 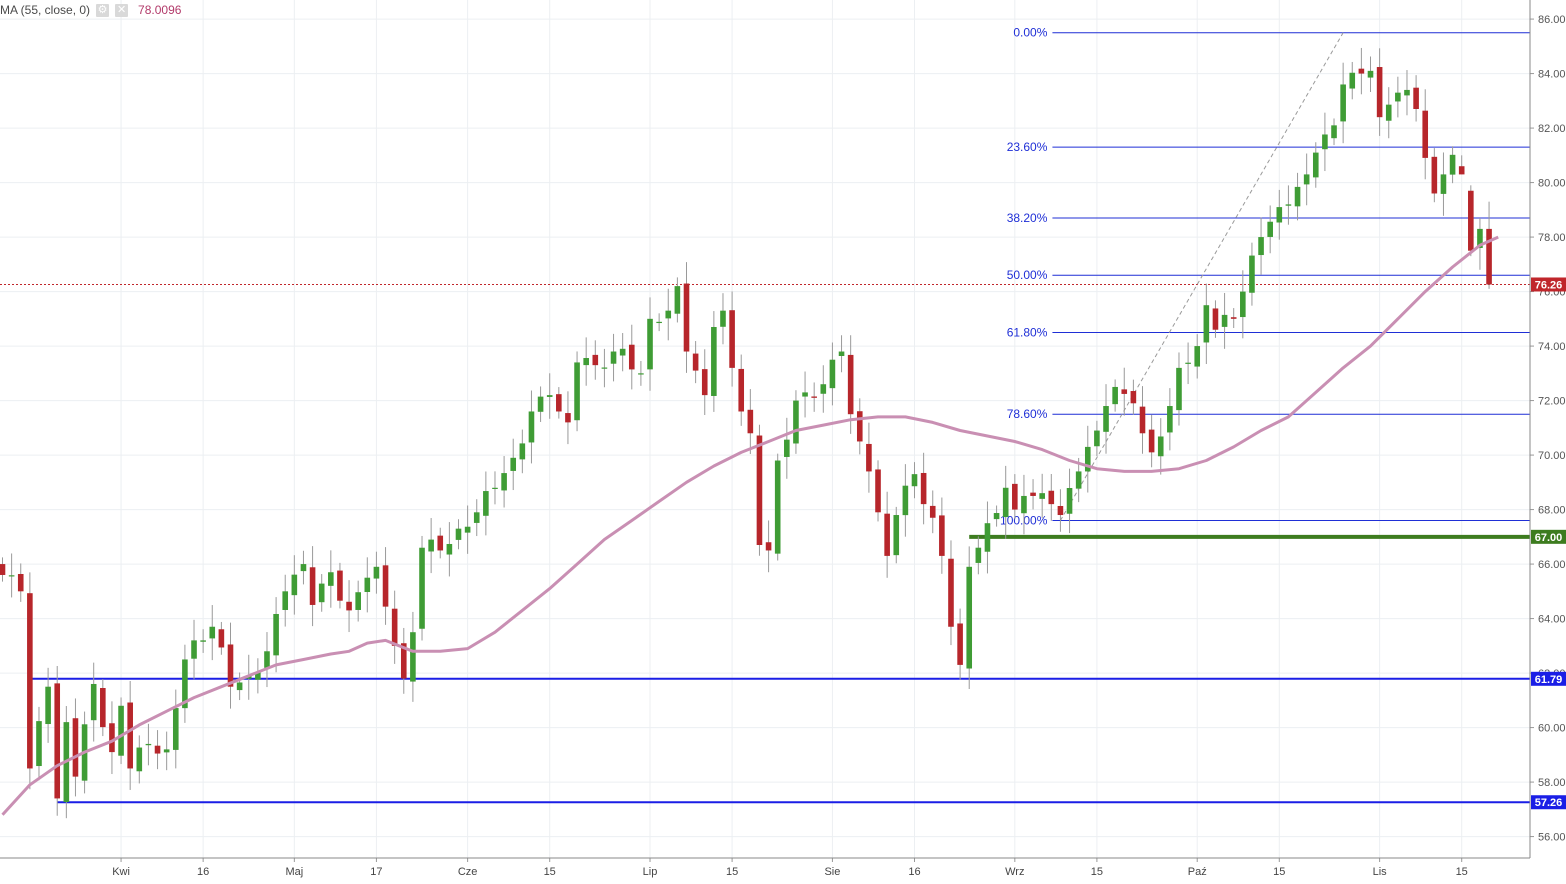 I want to click on x-tick-label: 15, so click(x=1462, y=872).